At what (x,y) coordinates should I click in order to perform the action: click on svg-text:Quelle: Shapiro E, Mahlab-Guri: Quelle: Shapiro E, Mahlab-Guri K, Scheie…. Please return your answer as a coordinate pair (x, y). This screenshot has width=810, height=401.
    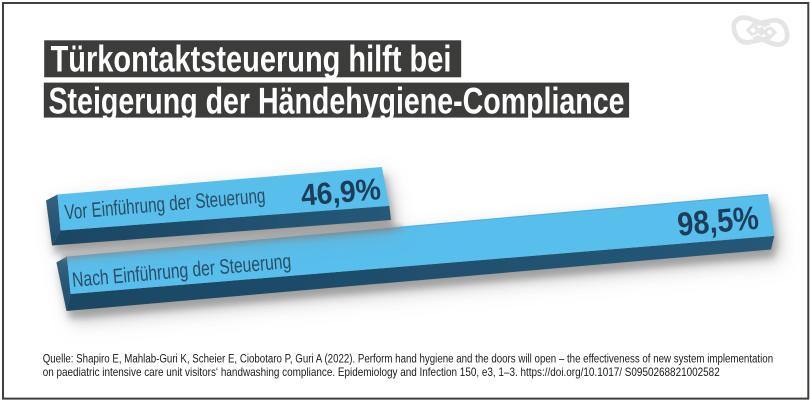
    Looking at the image, I should click on (408, 359).